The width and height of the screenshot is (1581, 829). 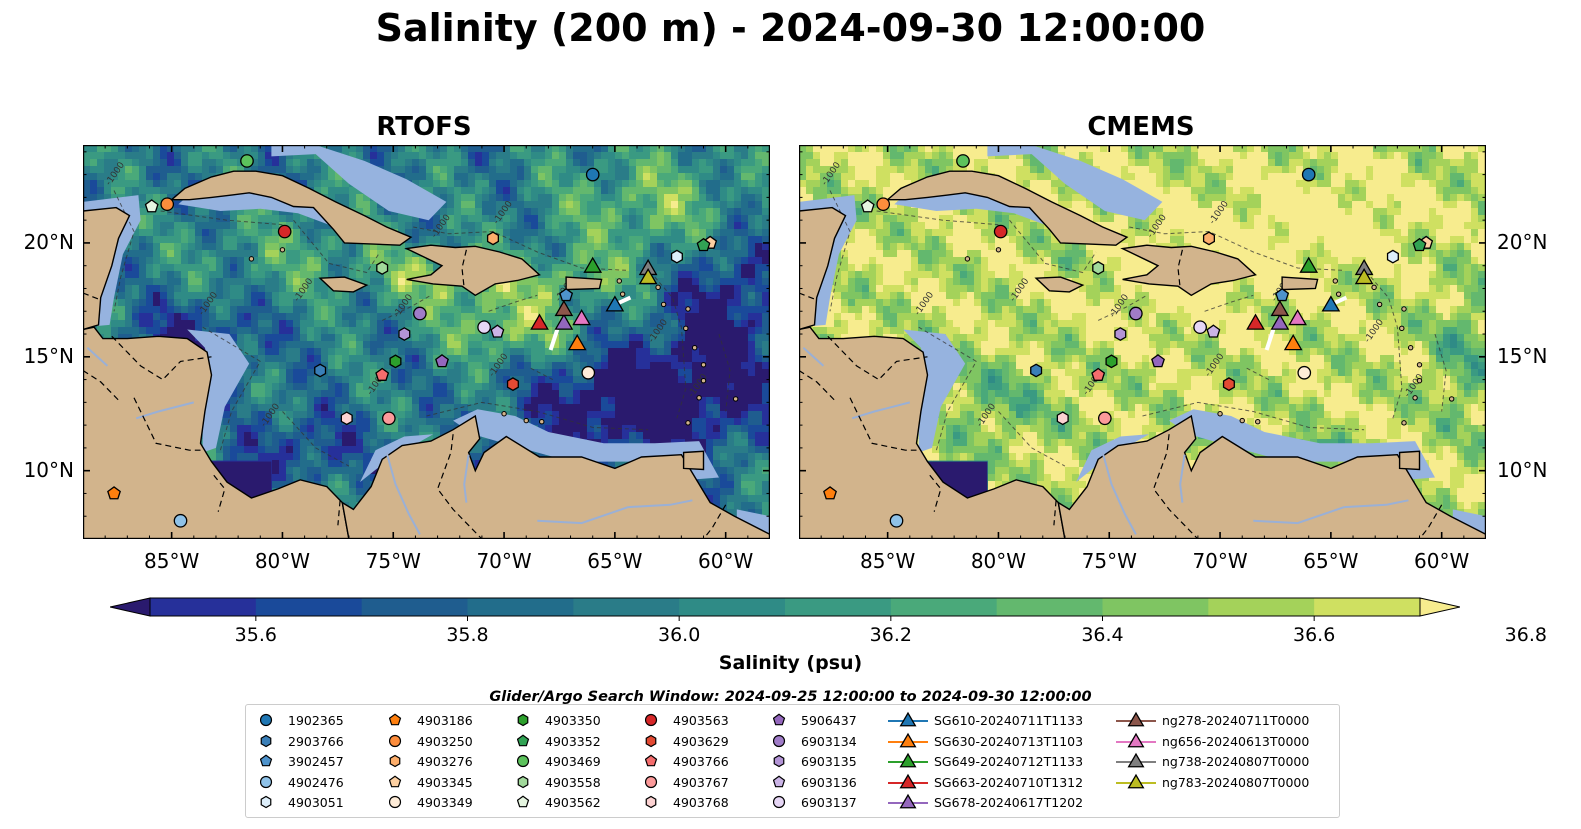 I want to click on land-jamaica, so click(x=1059, y=284).